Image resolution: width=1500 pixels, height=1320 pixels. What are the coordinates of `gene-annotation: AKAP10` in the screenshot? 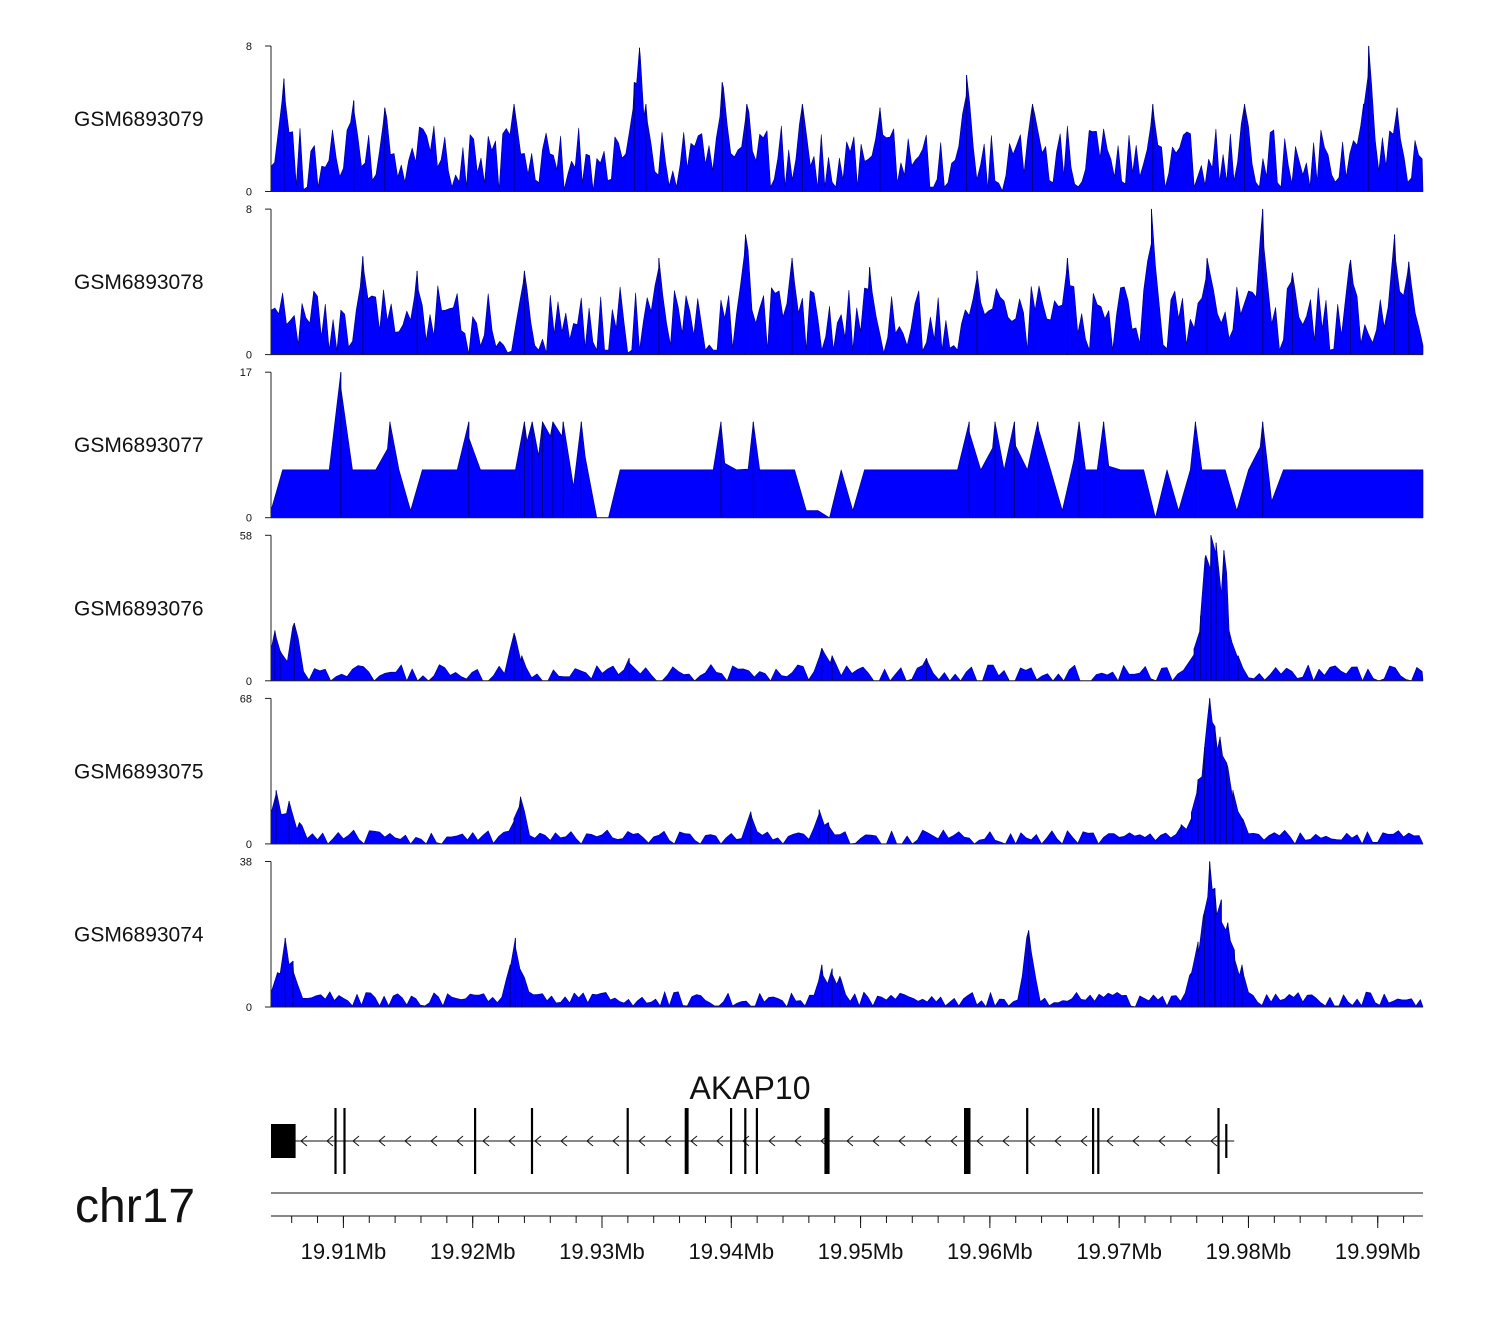 It's located at (753, 1122).